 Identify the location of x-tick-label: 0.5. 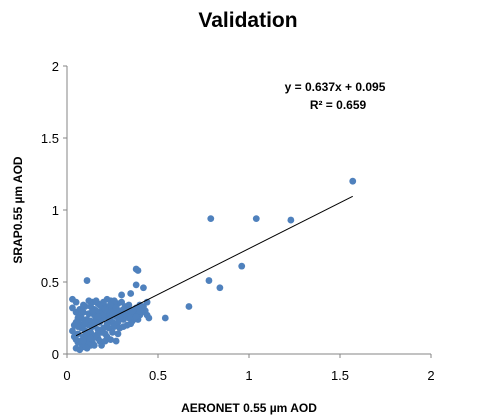
(158, 375).